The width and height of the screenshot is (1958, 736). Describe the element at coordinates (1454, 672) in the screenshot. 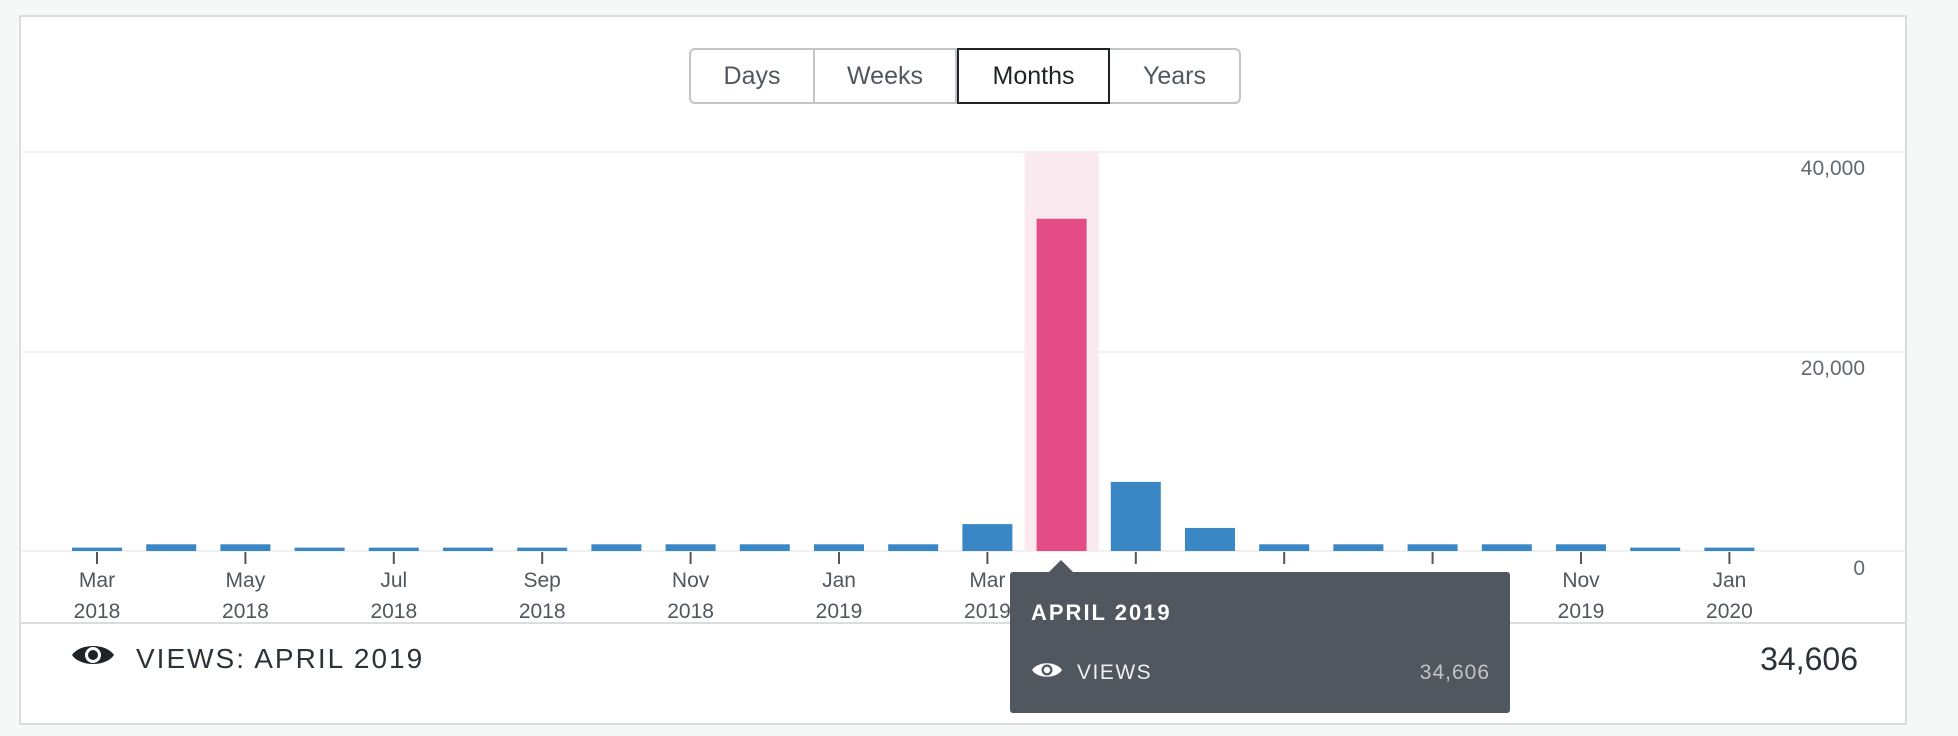

I see `tooltip-value: 34,606` at that location.